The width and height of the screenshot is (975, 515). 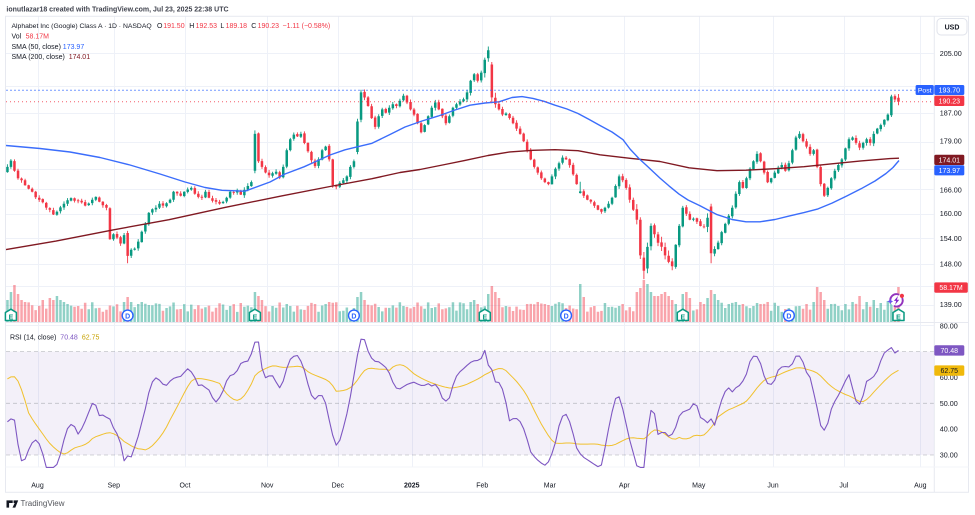 I want to click on svg-text: Oct, so click(x=185, y=485).